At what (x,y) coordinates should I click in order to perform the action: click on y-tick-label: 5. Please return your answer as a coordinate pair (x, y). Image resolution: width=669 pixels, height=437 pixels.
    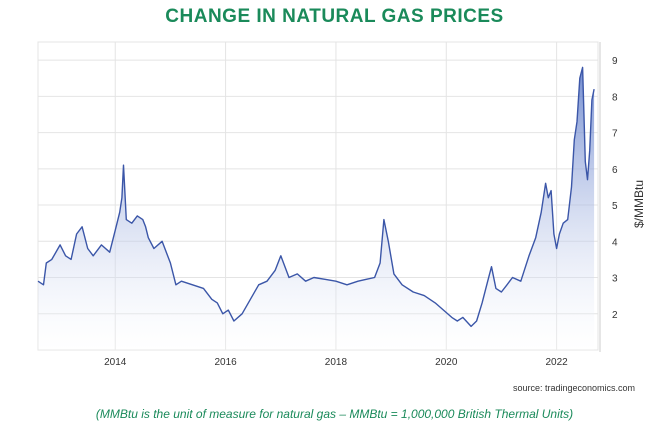
    Looking at the image, I should click on (615, 206).